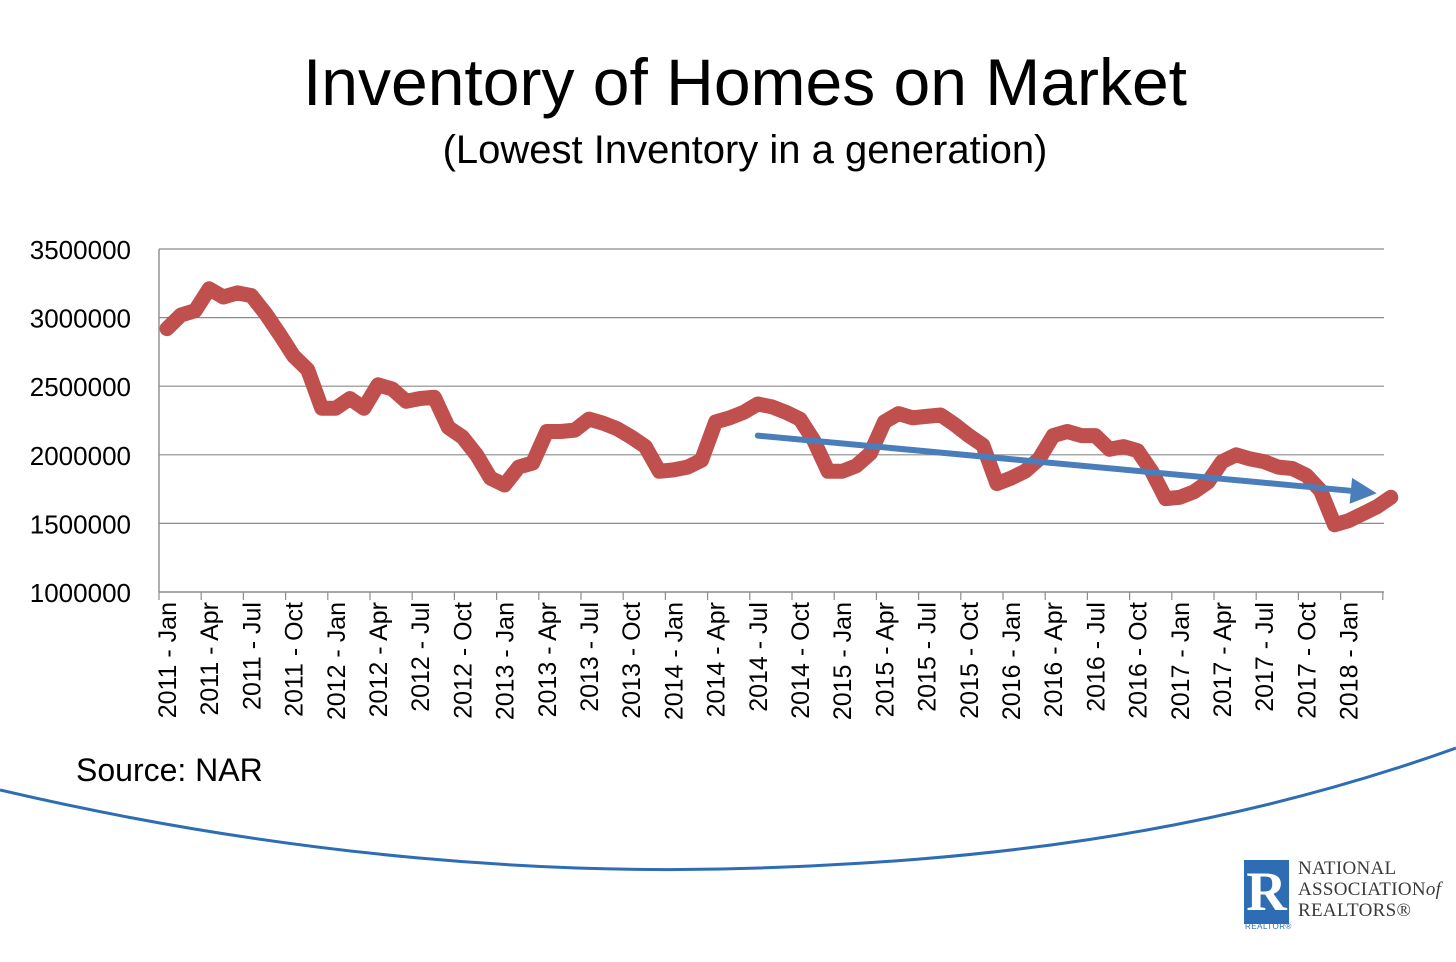 This screenshot has height=962, width=1456. Describe the element at coordinates (1012, 661) in the screenshot. I see `x-tick-label: 2016 - Jan` at that location.